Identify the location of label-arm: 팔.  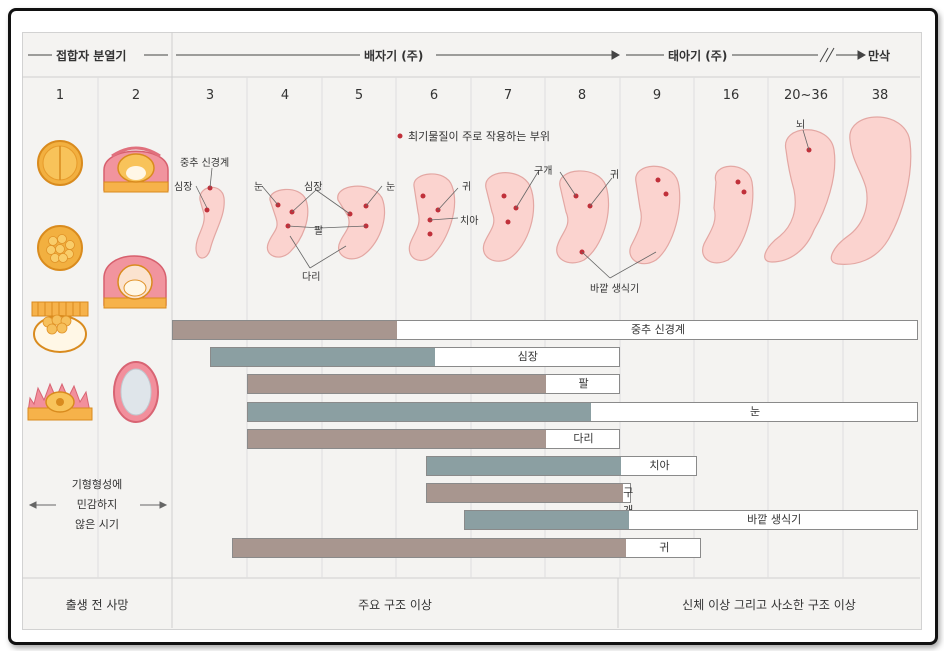
(319, 231).